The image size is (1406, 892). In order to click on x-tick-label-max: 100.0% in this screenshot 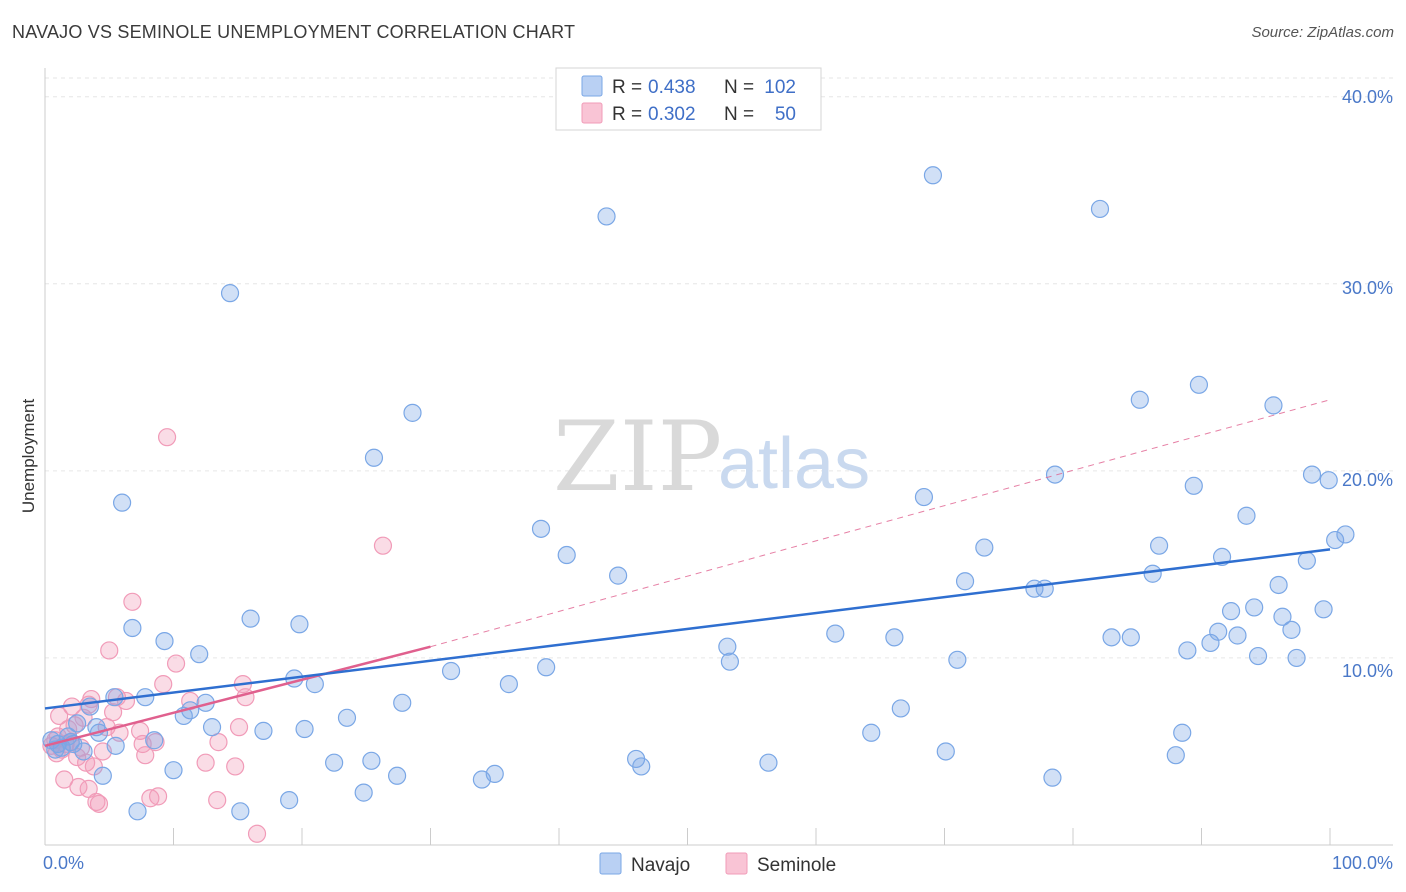, I will do `click(1362, 863)`.